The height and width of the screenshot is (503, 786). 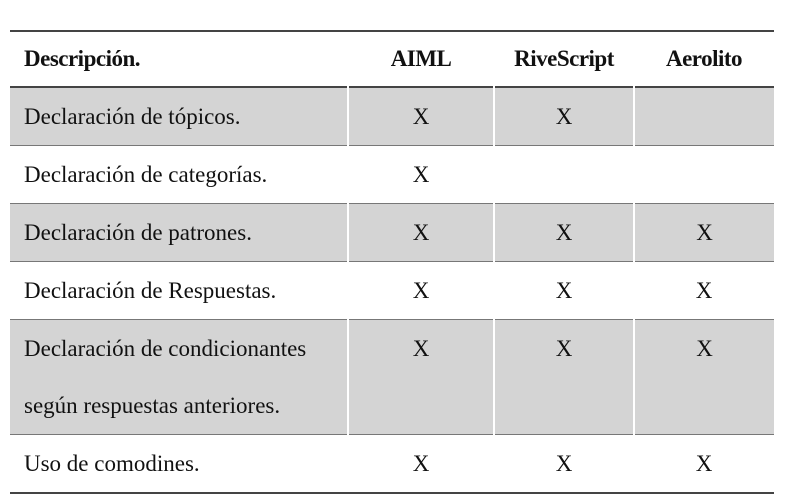 I want to click on table-row: Declaración de patrones. X X X, so click(x=392, y=232).